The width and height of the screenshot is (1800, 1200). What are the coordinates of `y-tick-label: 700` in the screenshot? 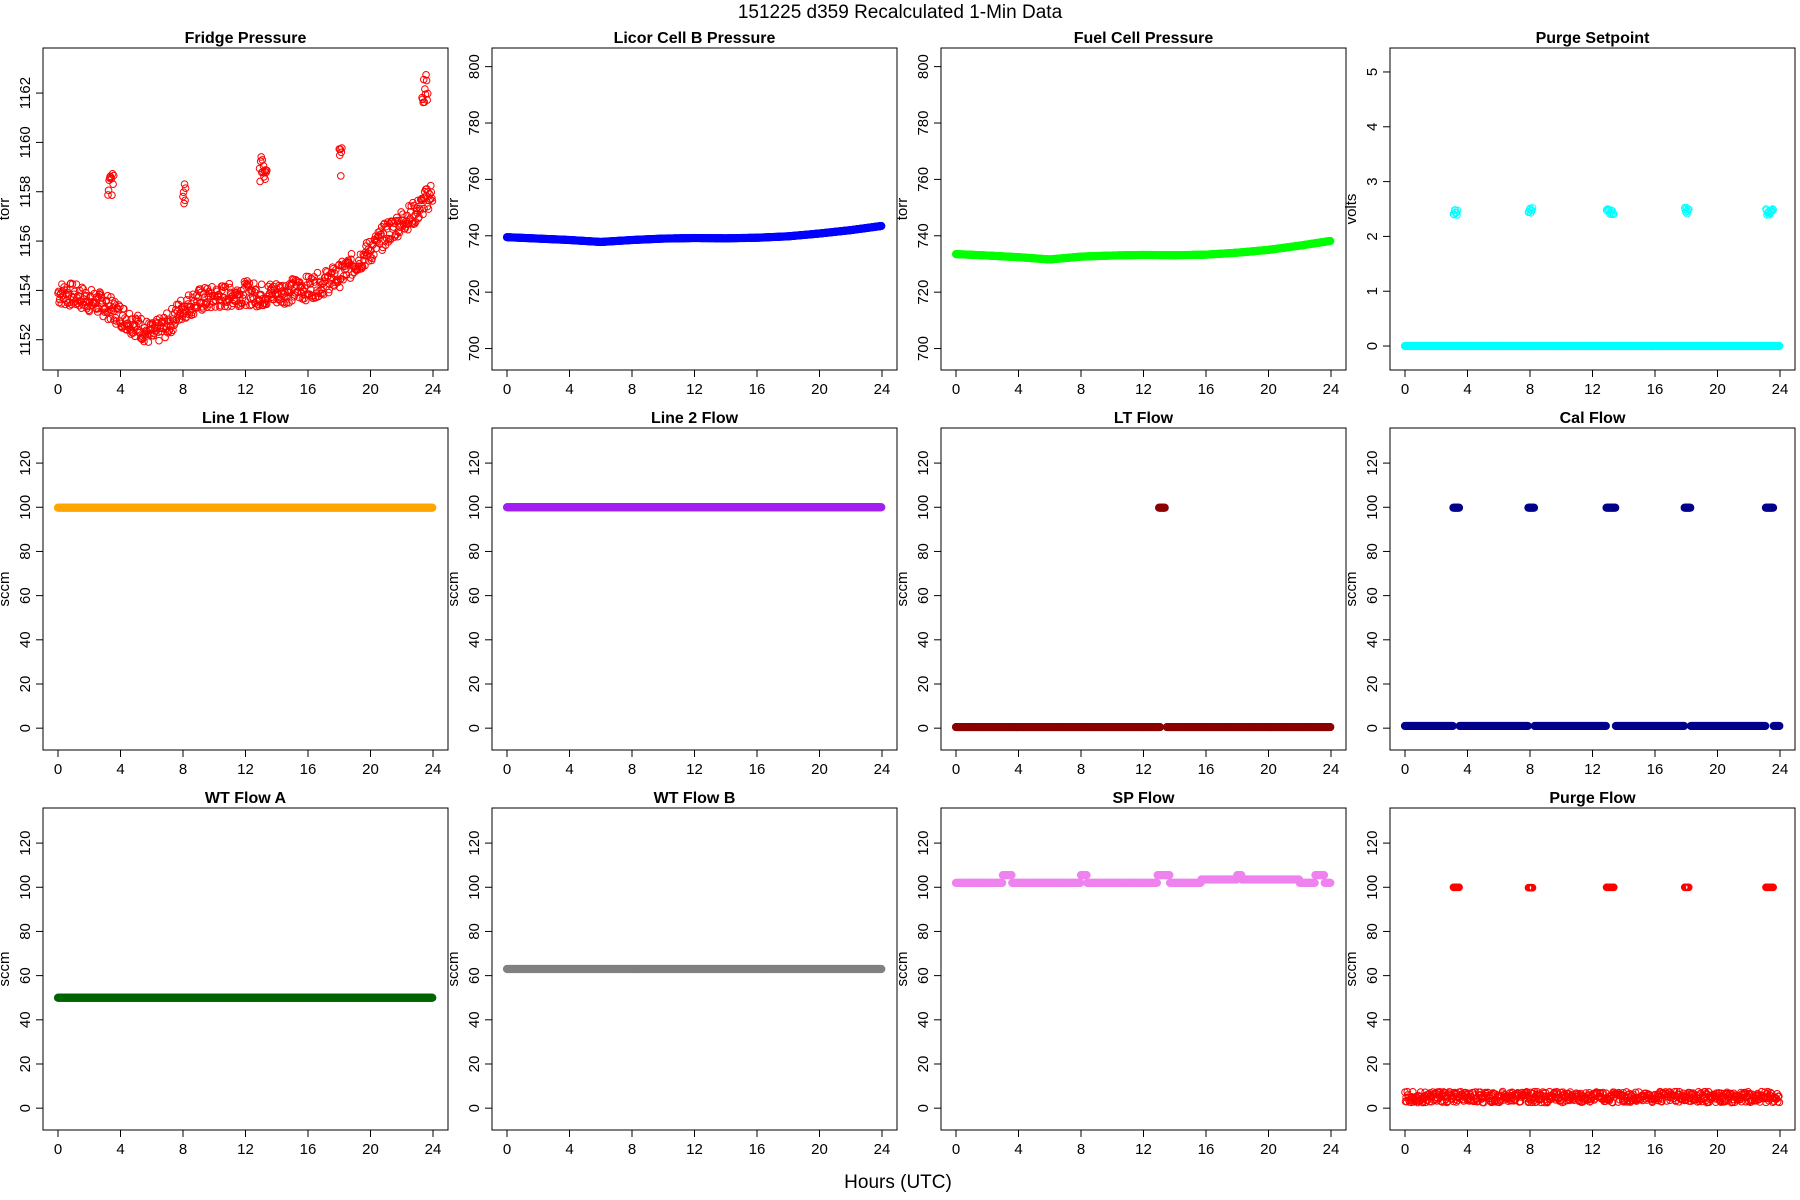 It's located at (474, 348).